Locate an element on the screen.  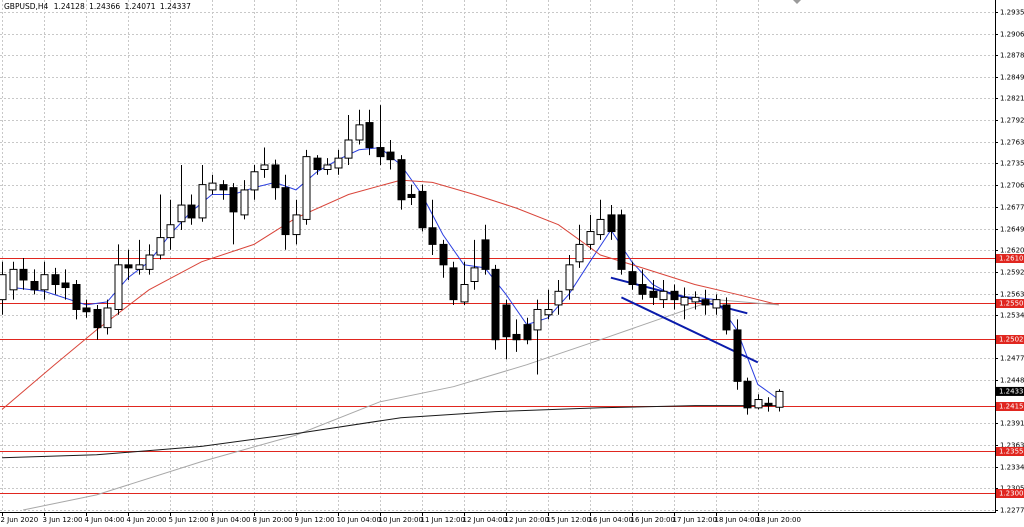
y-tick-label: 1.26205 is located at coordinates (1012, 251).